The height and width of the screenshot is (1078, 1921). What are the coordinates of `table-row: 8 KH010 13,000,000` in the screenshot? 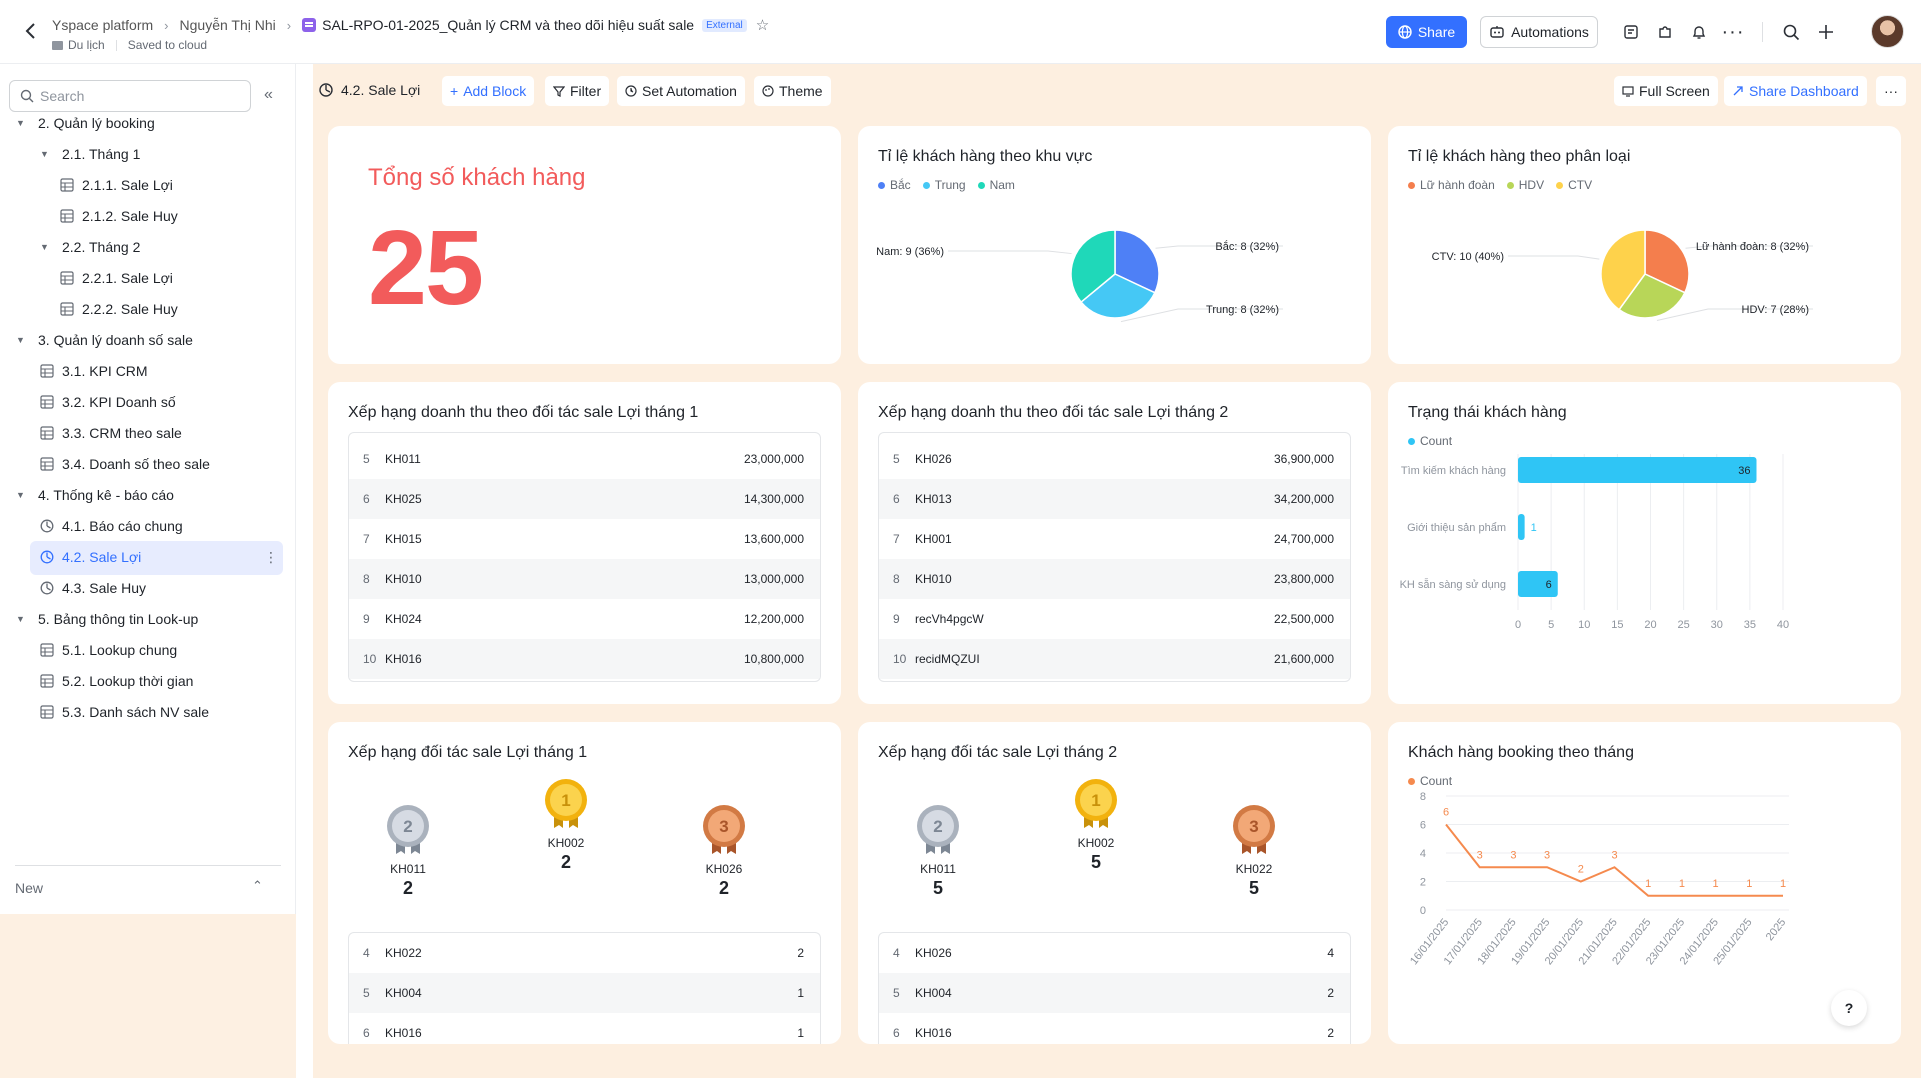 It's located at (584, 579).